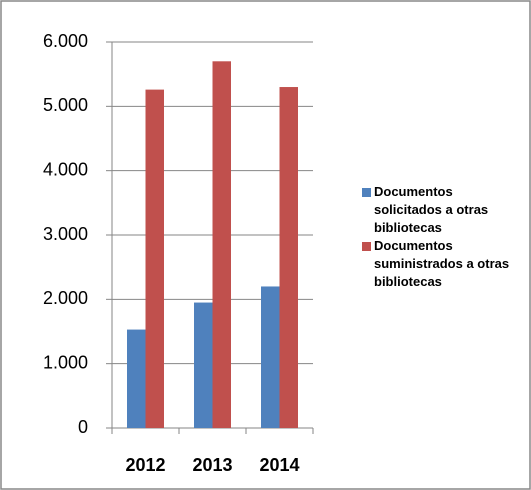 The width and height of the screenshot is (531, 490). I want to click on y-tick-label: 1.000, so click(65, 362).